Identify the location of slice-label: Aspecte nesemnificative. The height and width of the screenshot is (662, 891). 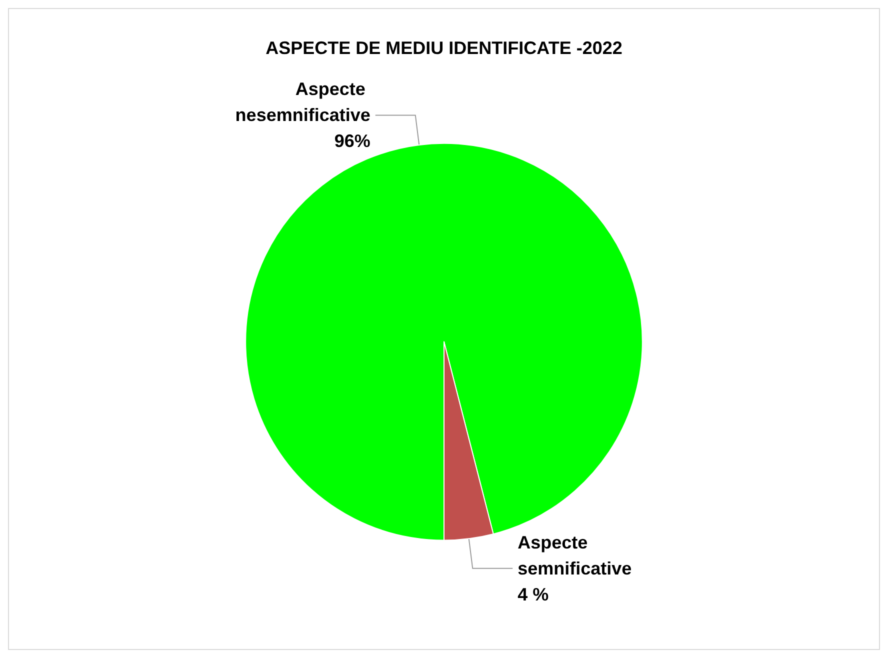
(302, 102).